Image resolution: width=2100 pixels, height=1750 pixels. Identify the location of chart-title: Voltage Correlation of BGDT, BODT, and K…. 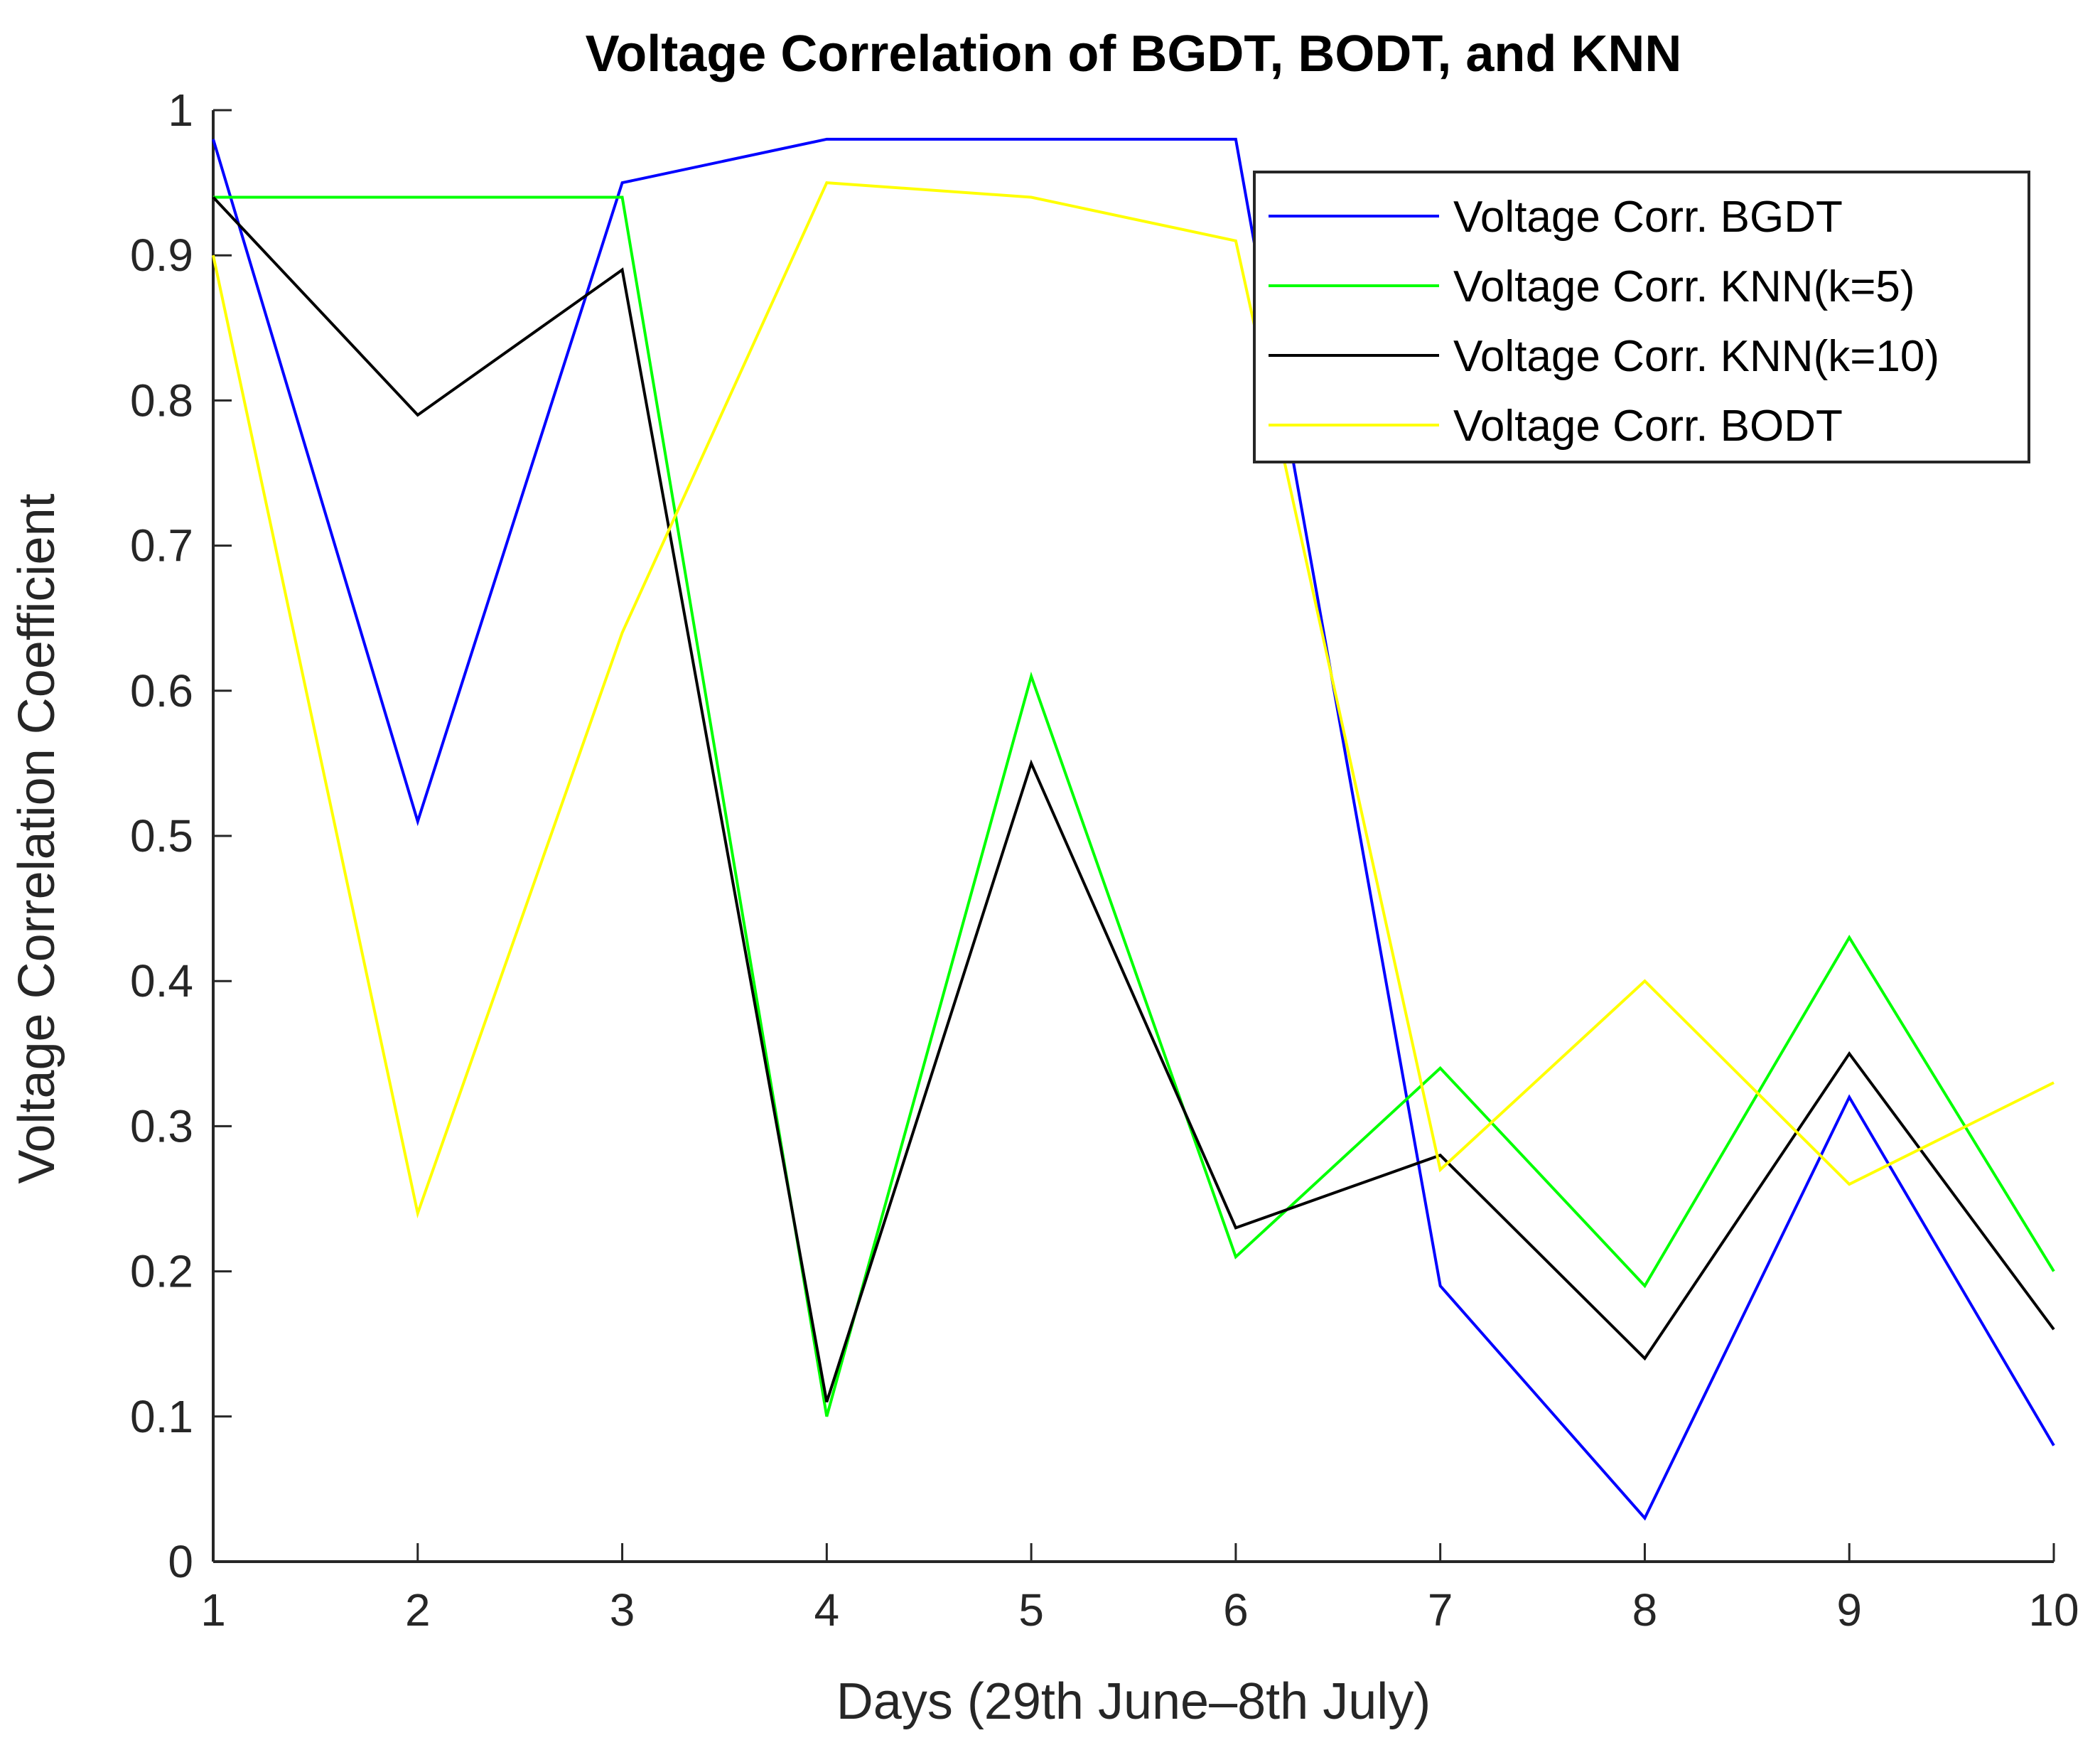
(1134, 54).